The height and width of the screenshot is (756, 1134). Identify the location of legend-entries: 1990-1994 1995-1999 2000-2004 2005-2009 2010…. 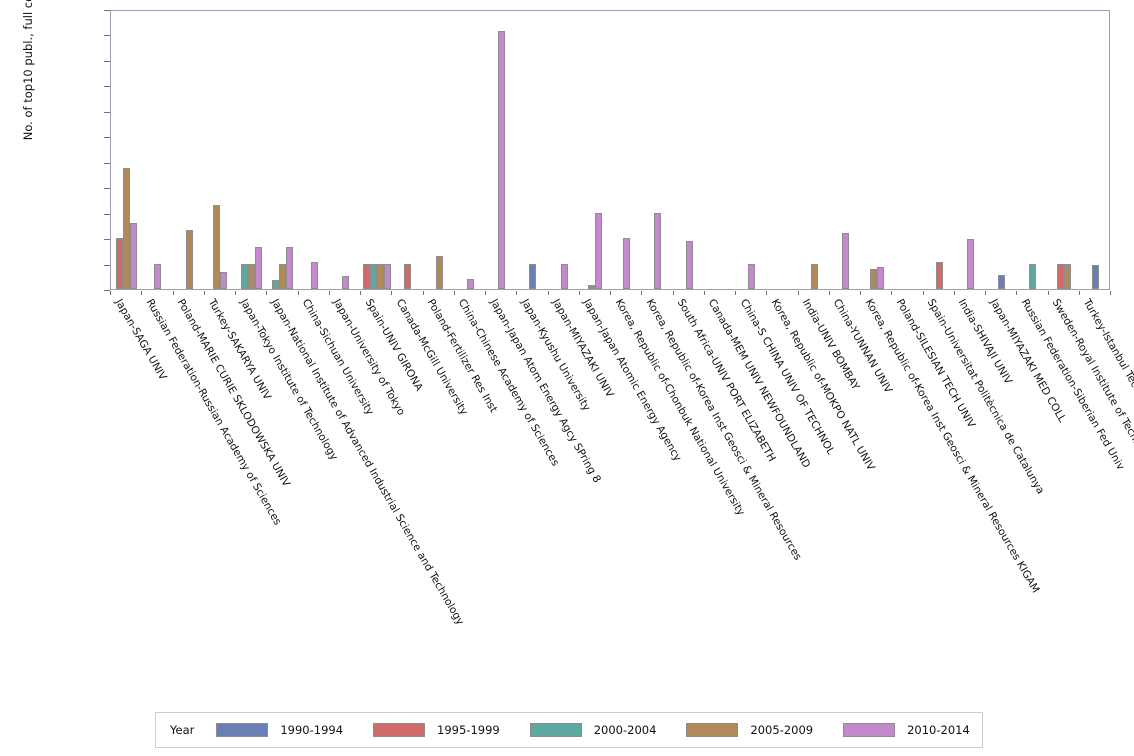
(607, 730).